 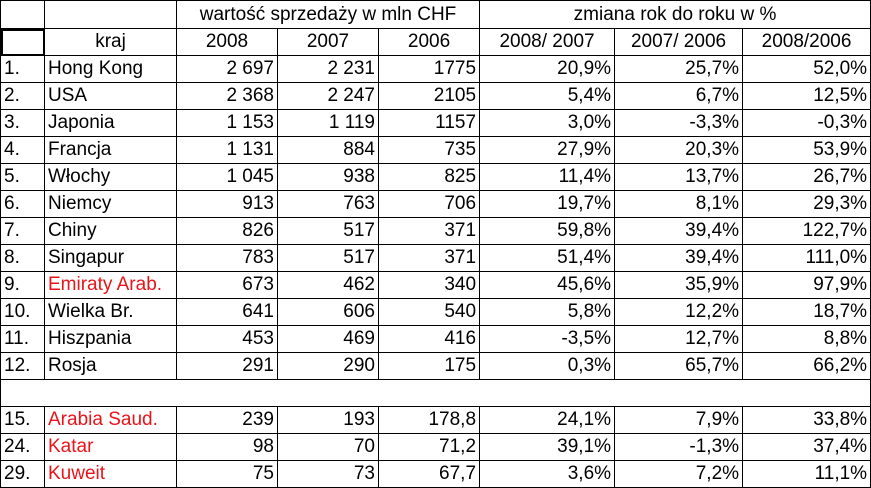 I want to click on change-2007-2006-cell: 13,7%, so click(x=679, y=177).